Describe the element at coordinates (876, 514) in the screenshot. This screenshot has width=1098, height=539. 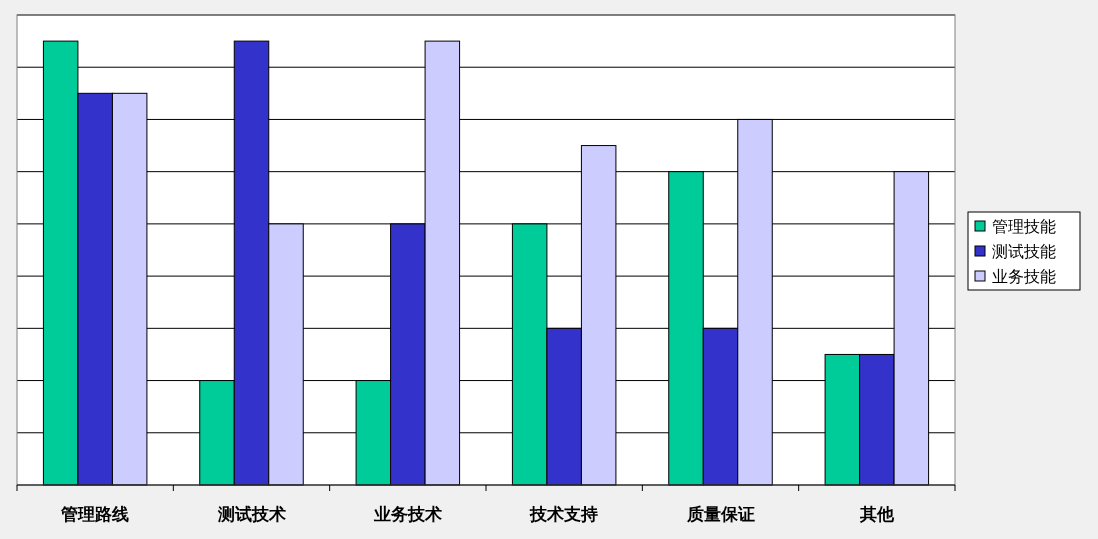
I see `x-tick-label: 其他` at that location.